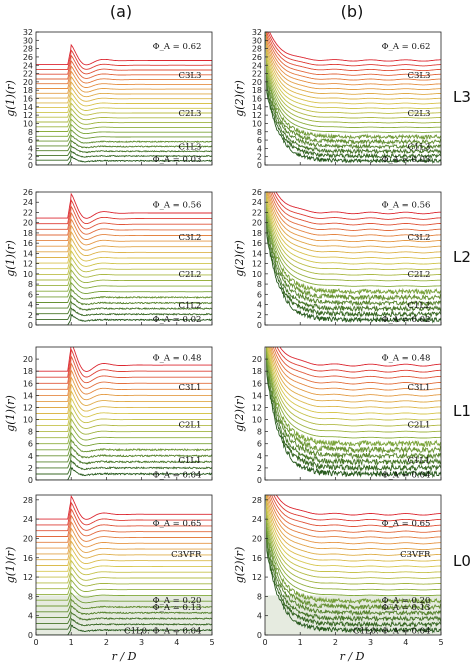 The image size is (474, 665). What do you see at coordinates (257, 74) in the screenshot?
I see `y-tick-label: 22` at bounding box center [257, 74].